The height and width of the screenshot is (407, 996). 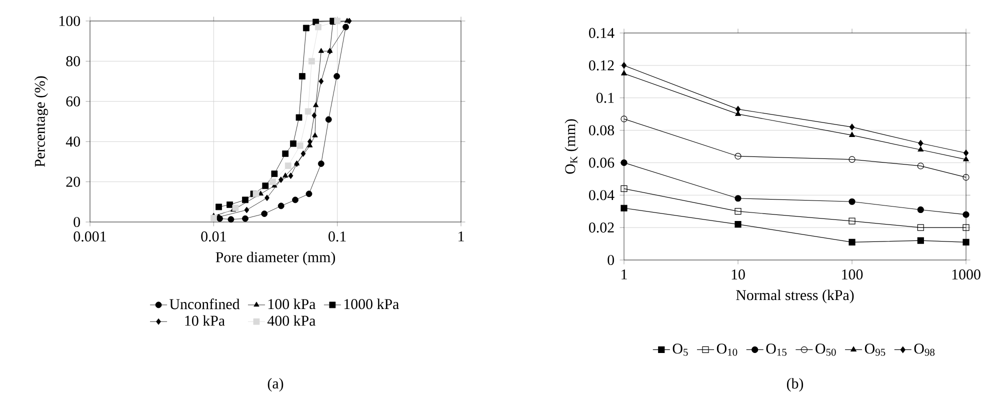 What do you see at coordinates (213, 236) in the screenshot?
I see `x-tick-label: 0.01` at bounding box center [213, 236].